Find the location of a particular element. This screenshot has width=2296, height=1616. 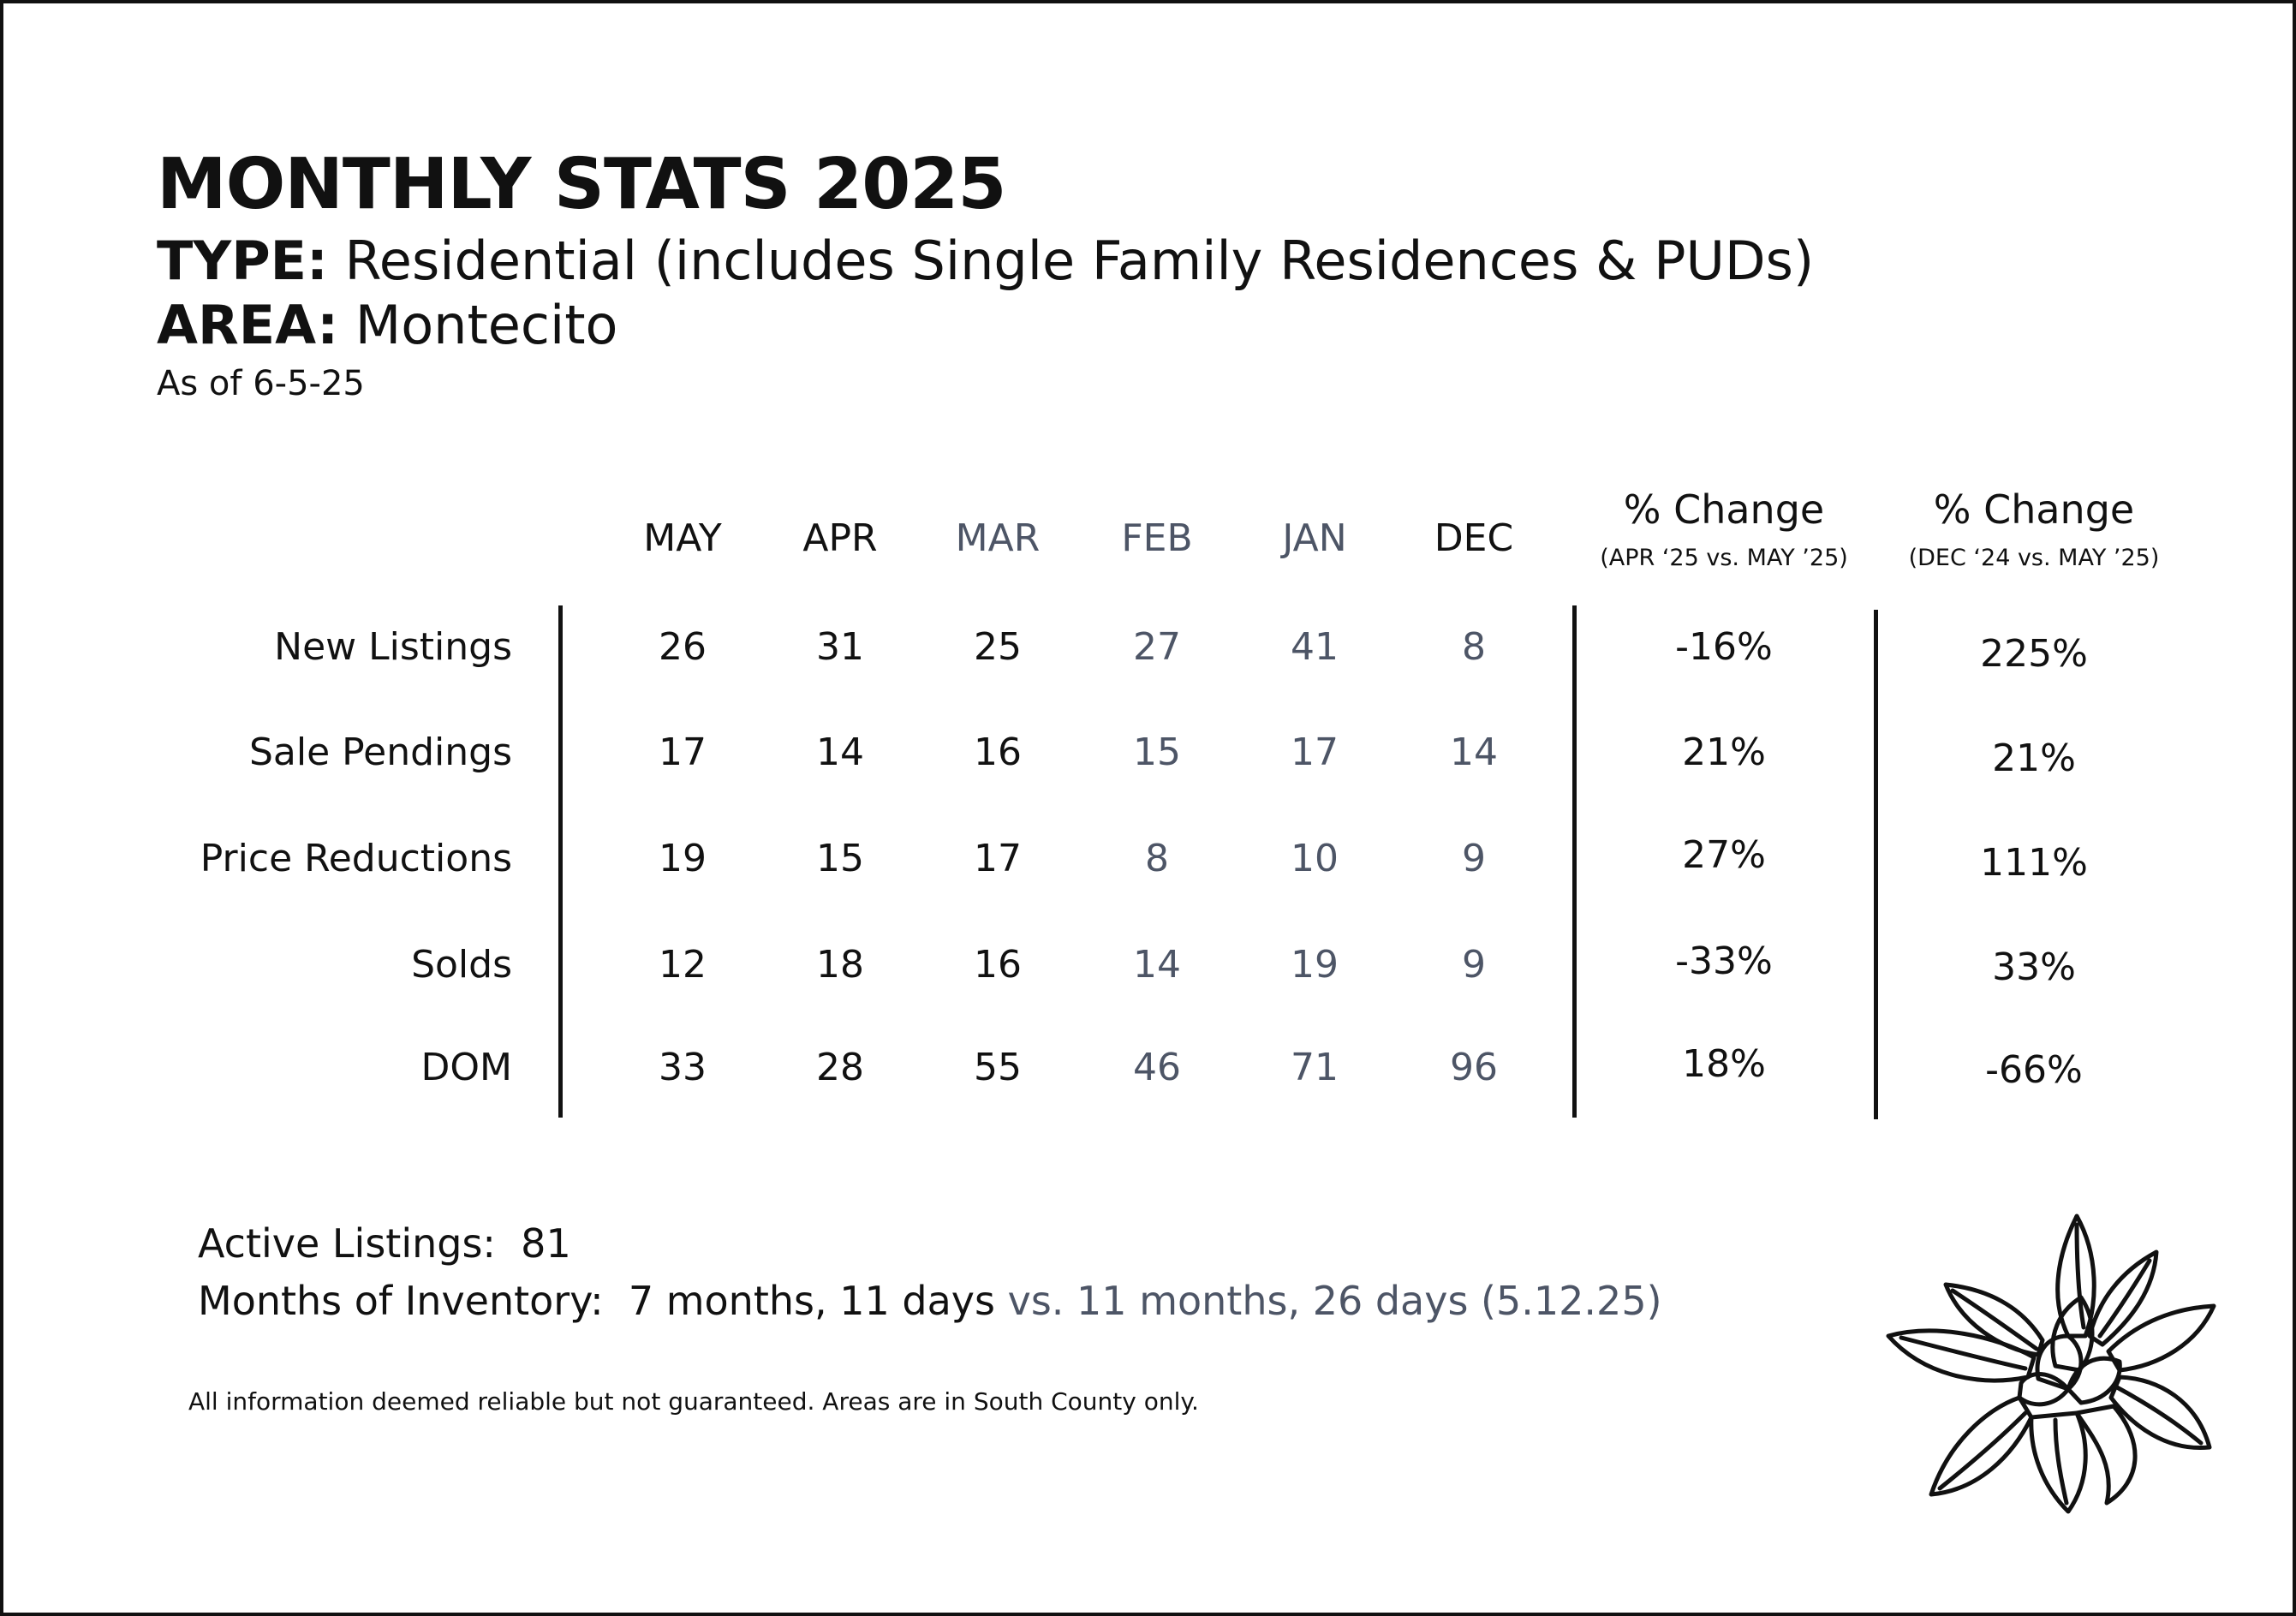

table-cell: 18 is located at coordinates (840, 965).